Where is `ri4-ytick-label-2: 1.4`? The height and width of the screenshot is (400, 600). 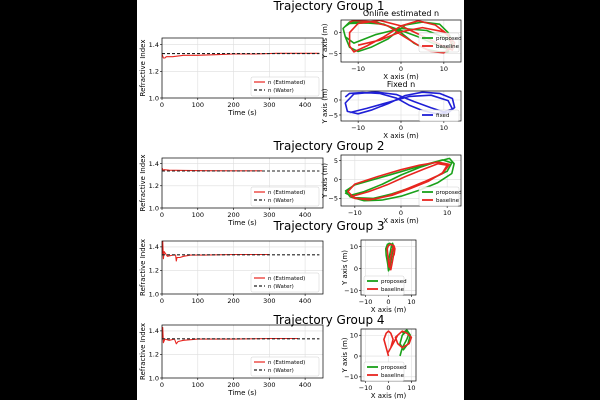 ri4-ytick-label-2: 1.4 is located at coordinates (154, 331).